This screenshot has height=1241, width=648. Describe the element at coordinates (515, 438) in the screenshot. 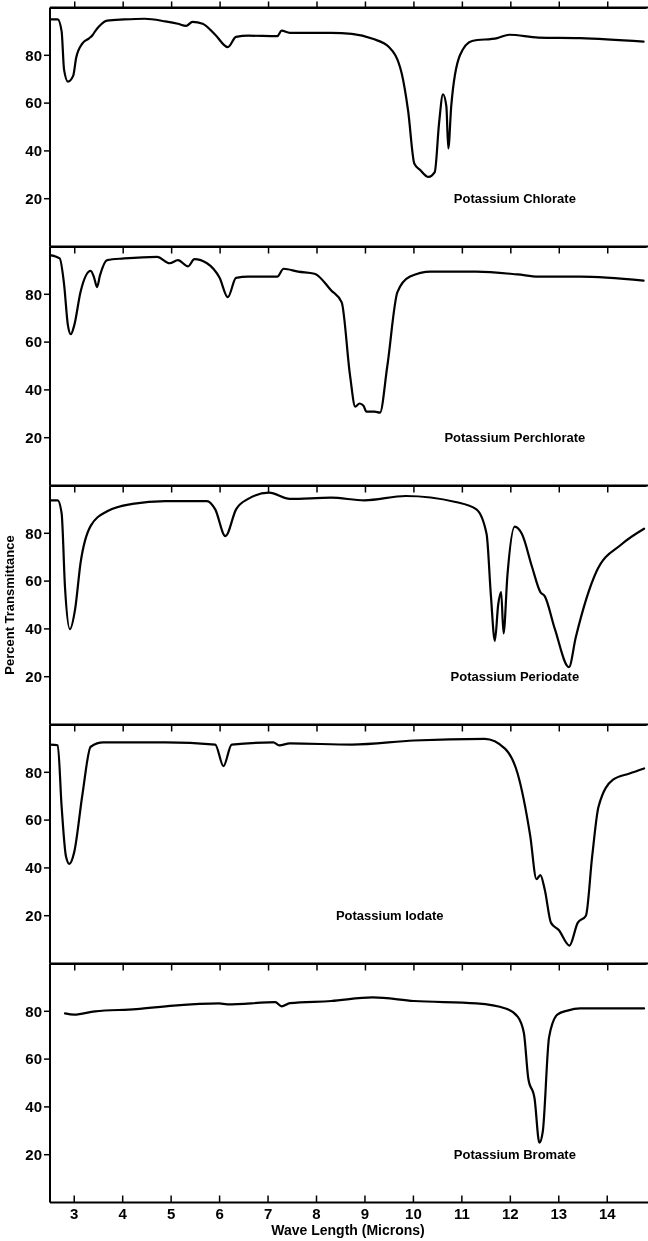

I see `text: Potassium Perchlorate` at that location.